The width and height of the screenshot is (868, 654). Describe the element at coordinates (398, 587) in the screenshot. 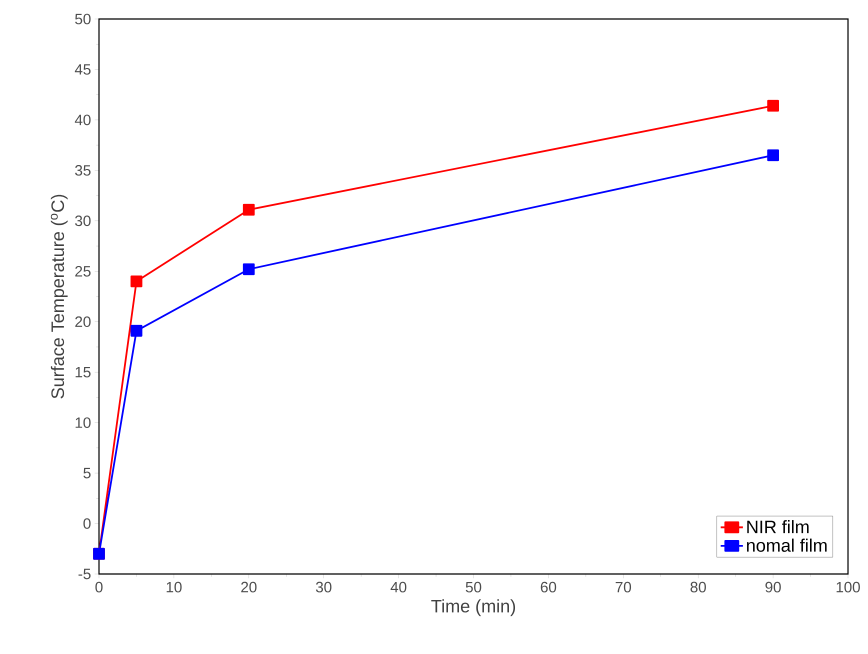

I see `x-tick-label: 40` at that location.